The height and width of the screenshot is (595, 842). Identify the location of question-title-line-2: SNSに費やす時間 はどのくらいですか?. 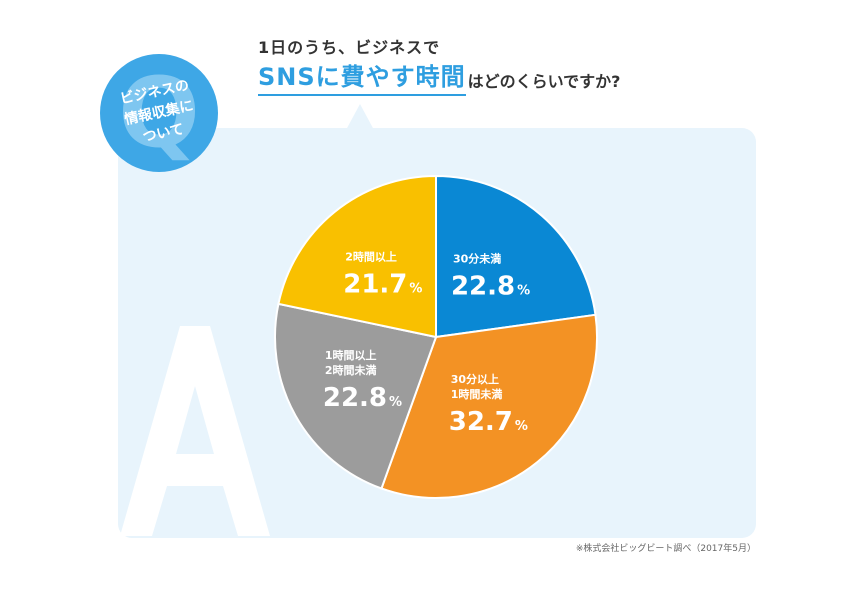
(439, 79).